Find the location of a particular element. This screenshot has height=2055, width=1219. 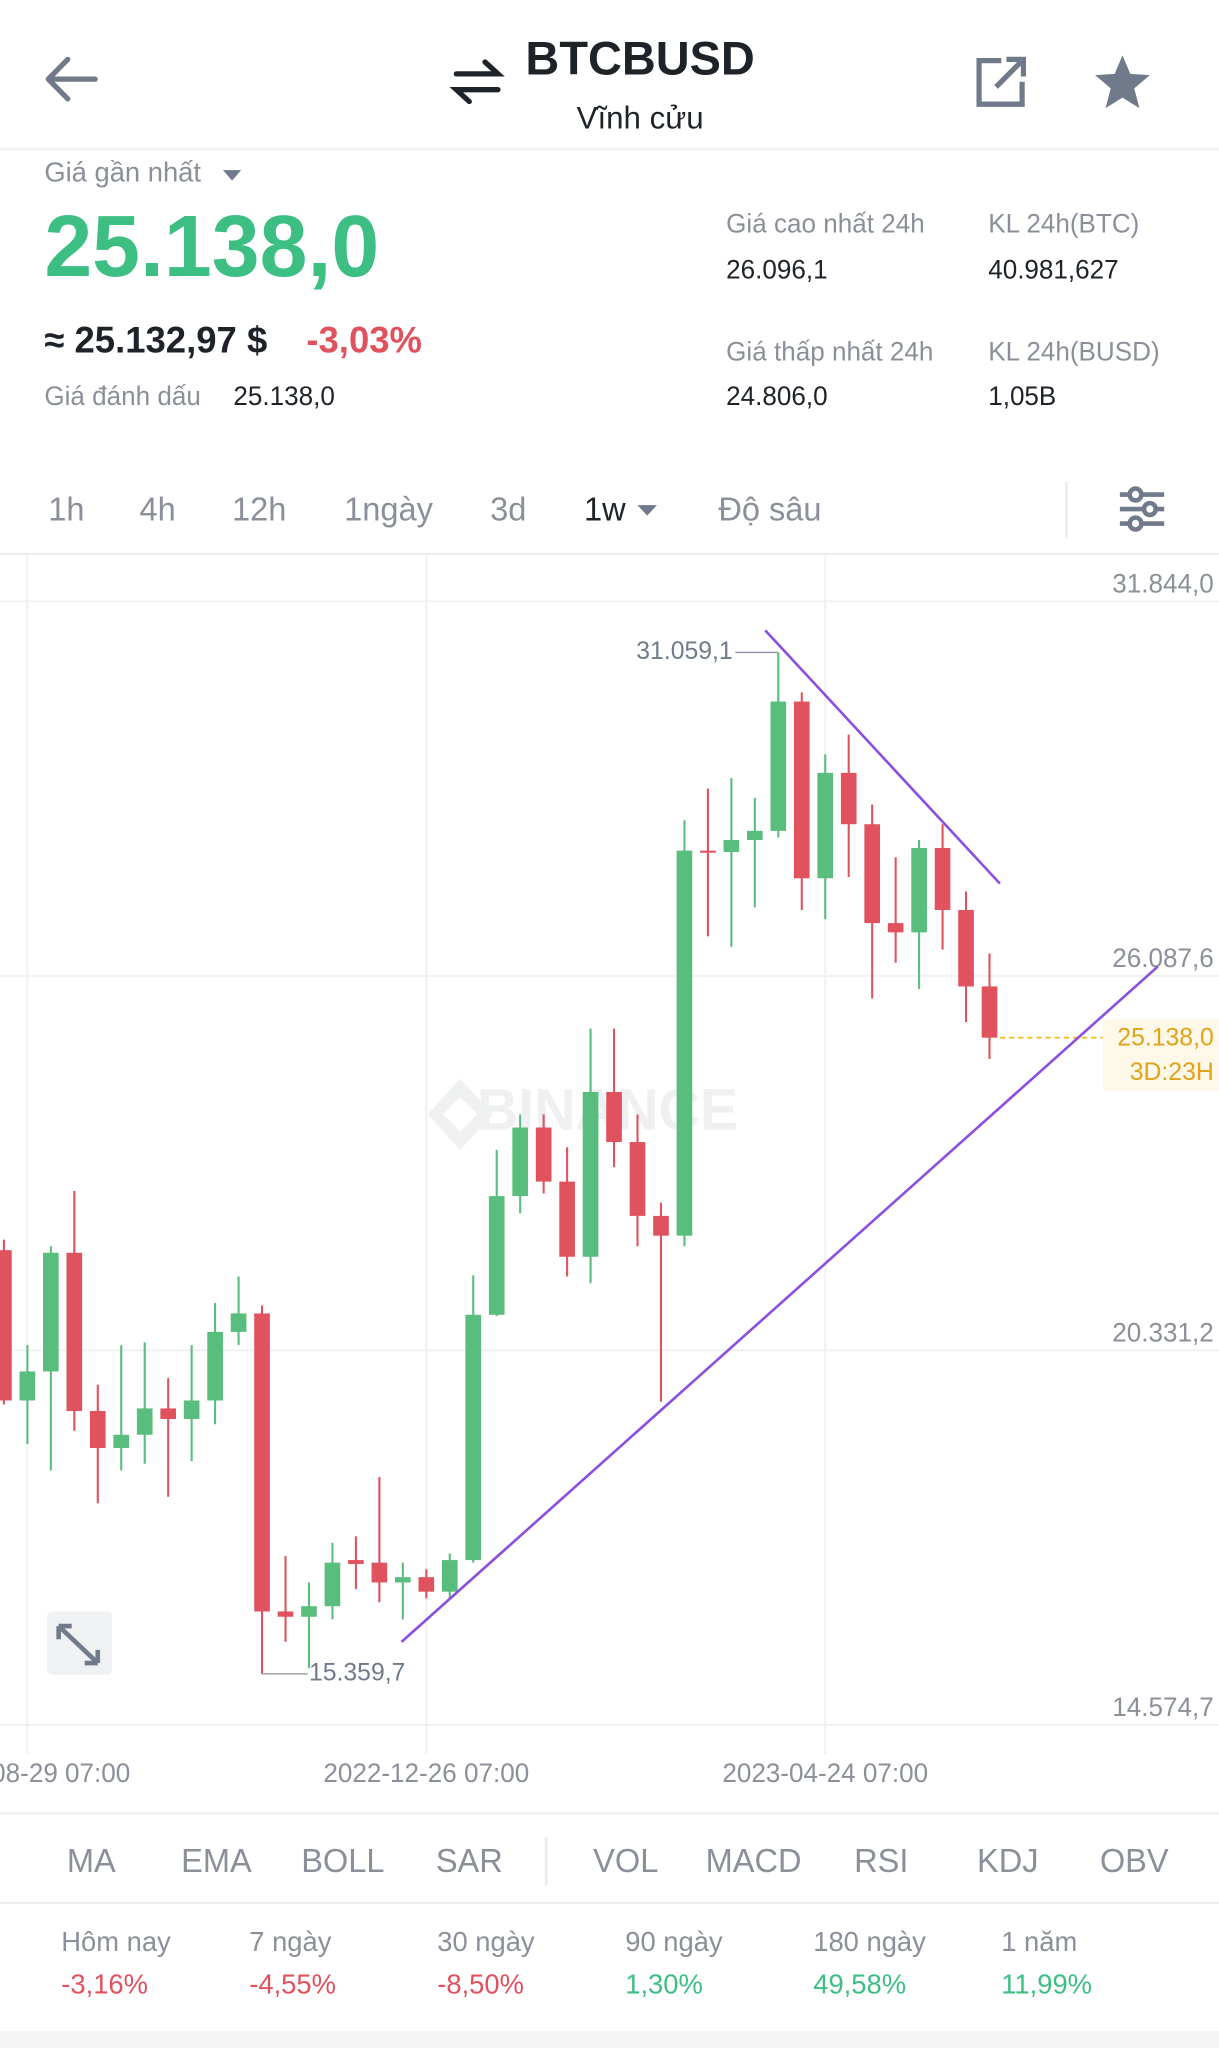

x-tick-label: 2022-08-29 07:00 is located at coordinates (65, 1773).